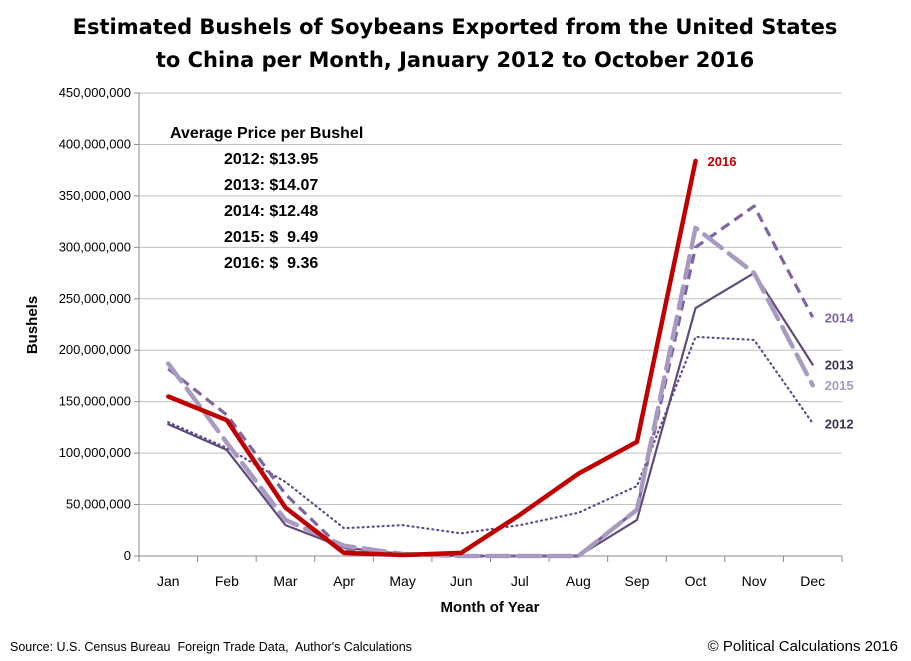  What do you see at coordinates (578, 581) in the screenshot?
I see `x-tick-label: Aug` at bounding box center [578, 581].